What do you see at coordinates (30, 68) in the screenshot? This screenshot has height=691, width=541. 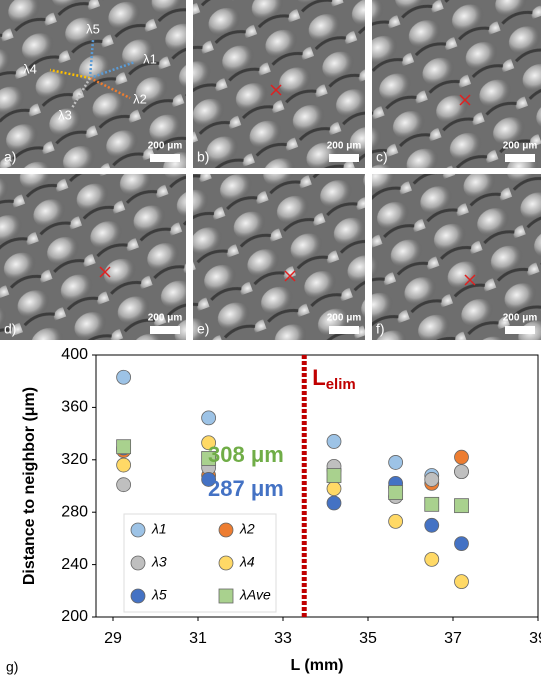 I see `direction-label: λ4` at bounding box center [30, 68].